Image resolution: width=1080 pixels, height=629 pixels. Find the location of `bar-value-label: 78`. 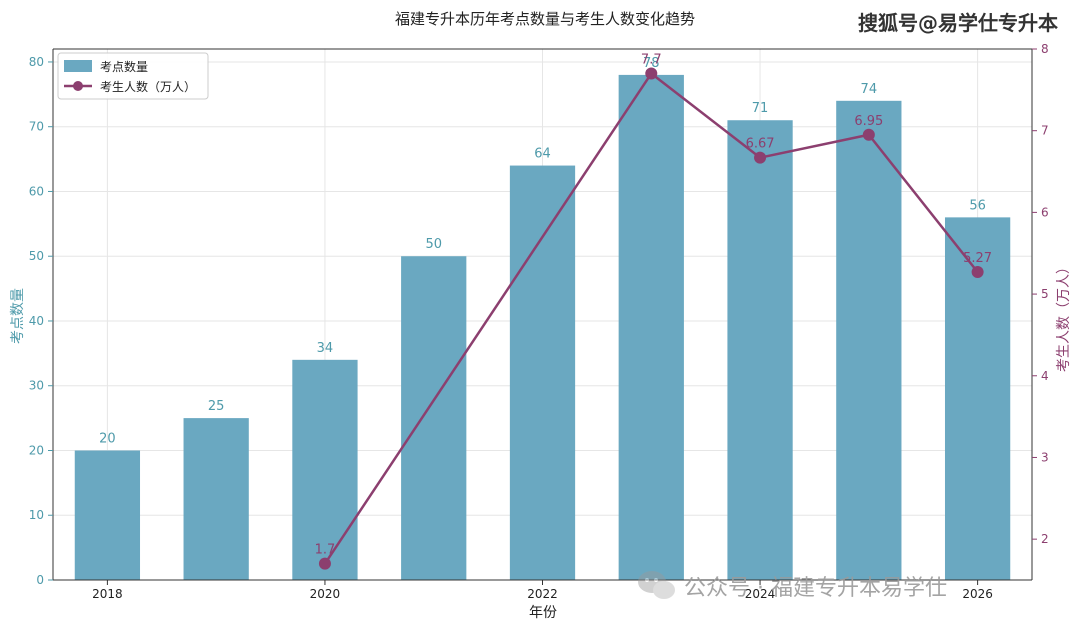

bar-value-label: 78 is located at coordinates (651, 63).